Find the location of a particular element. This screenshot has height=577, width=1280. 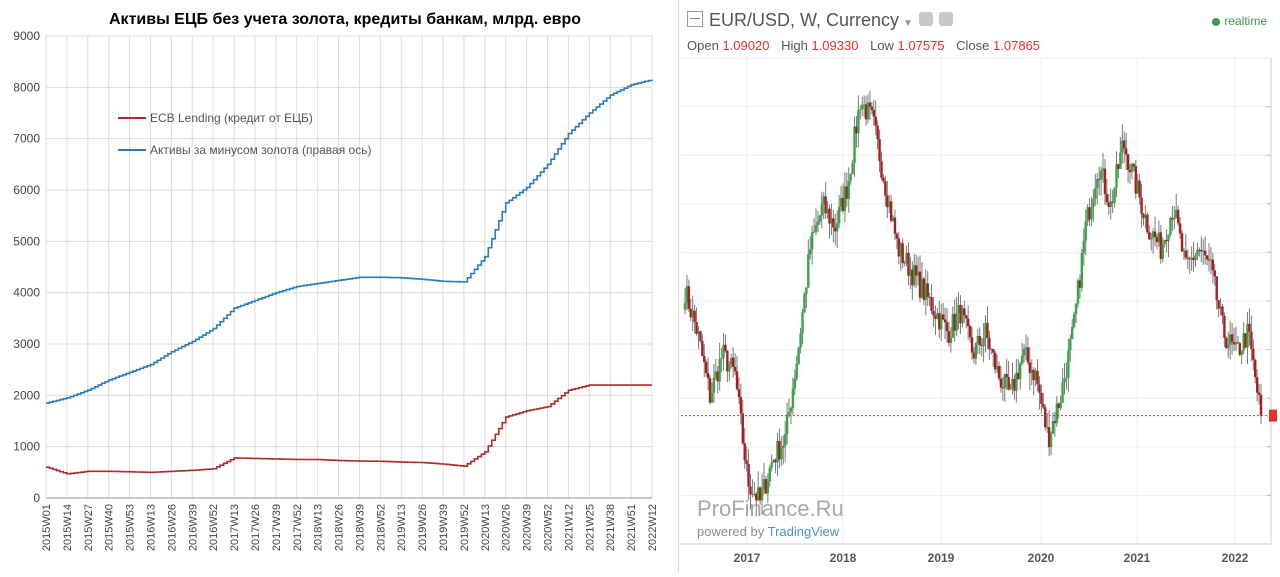

powered-by: powered by TradingView is located at coordinates (768, 531).